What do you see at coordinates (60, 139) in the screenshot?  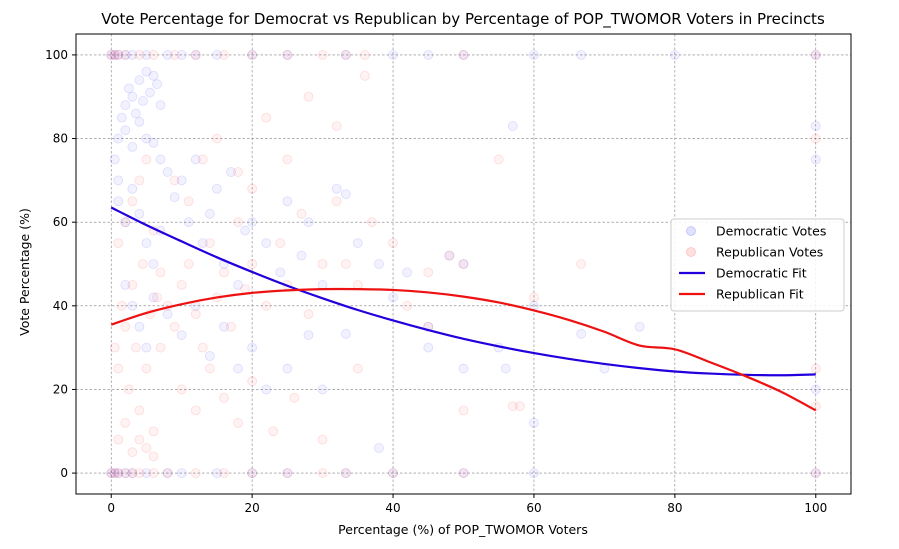 I see `y-tick-label: 80` at bounding box center [60, 139].